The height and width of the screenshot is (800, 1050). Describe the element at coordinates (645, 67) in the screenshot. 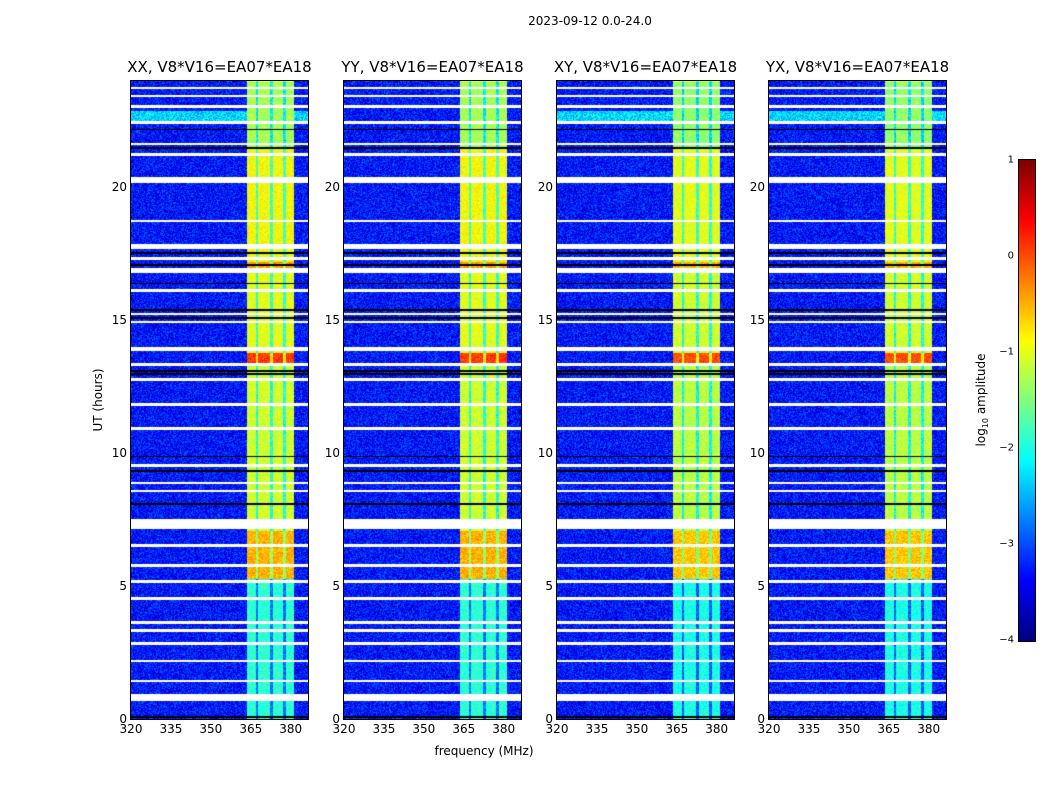

I see `panel-title: XY, V8*V16=EA07*EA18` at that location.